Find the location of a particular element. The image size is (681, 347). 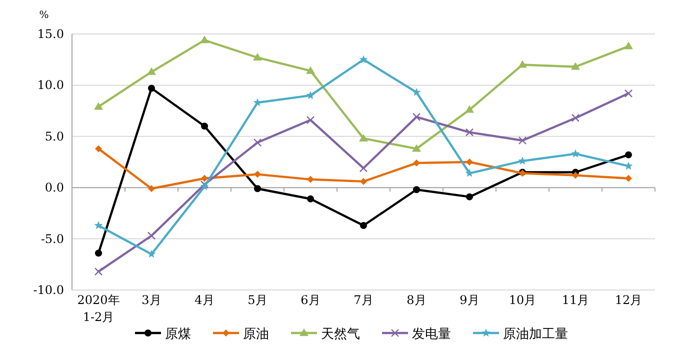

y-axis-title: % is located at coordinates (44, 15).